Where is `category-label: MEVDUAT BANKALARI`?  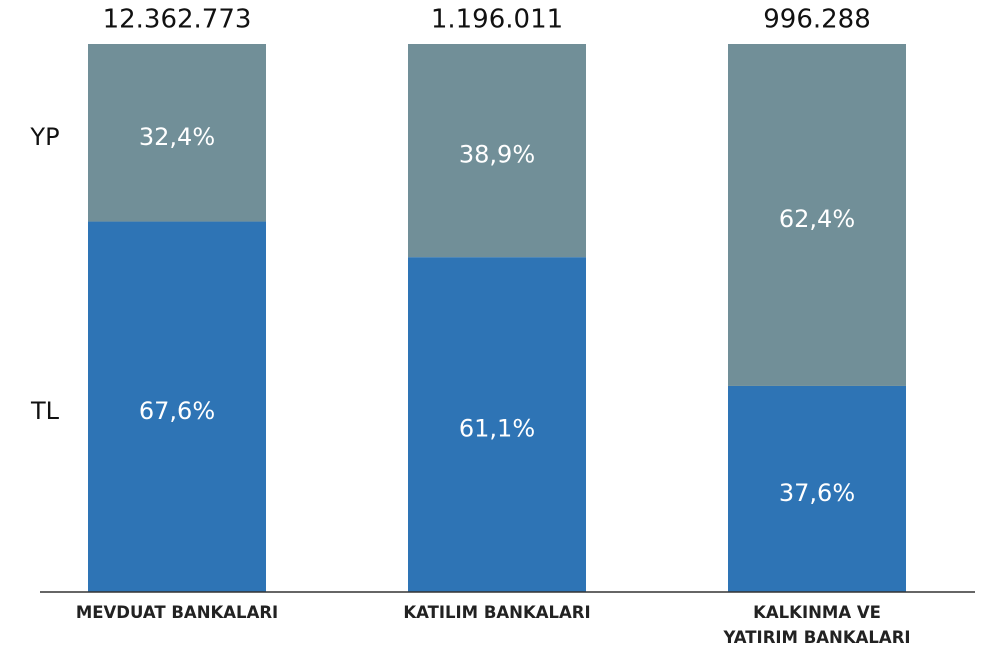 category-label: MEVDUAT BANKALARI is located at coordinates (177, 612).